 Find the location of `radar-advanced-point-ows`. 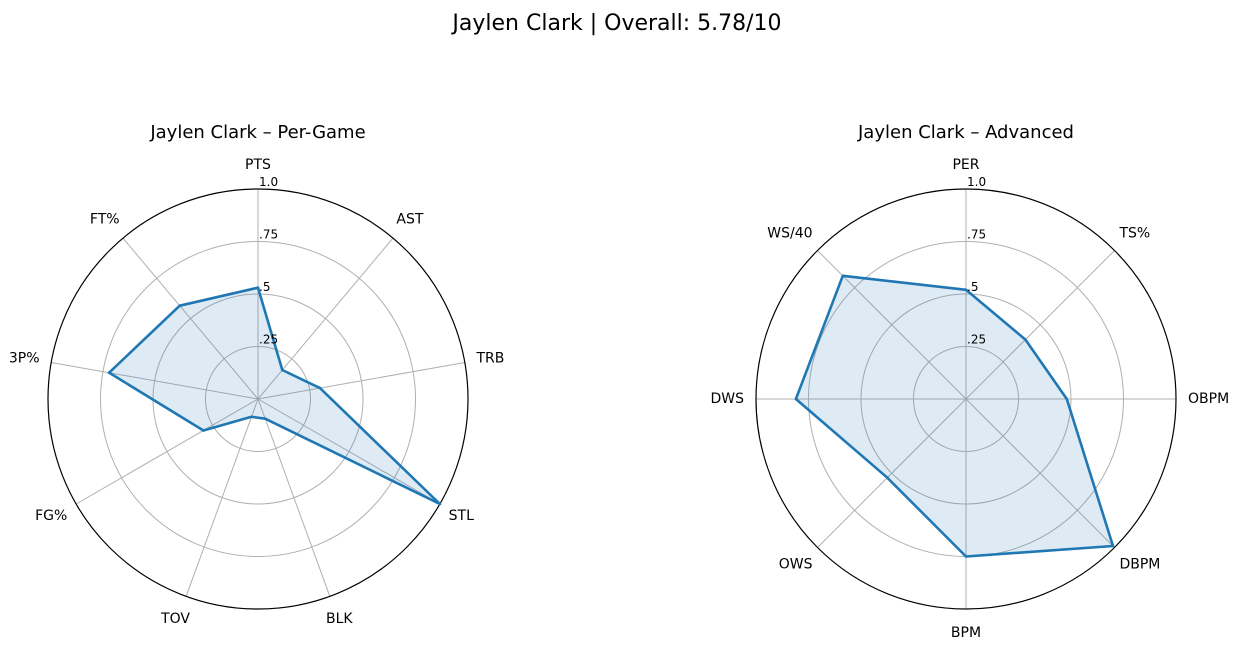

radar-advanced-point-ows is located at coordinates (887, 478).